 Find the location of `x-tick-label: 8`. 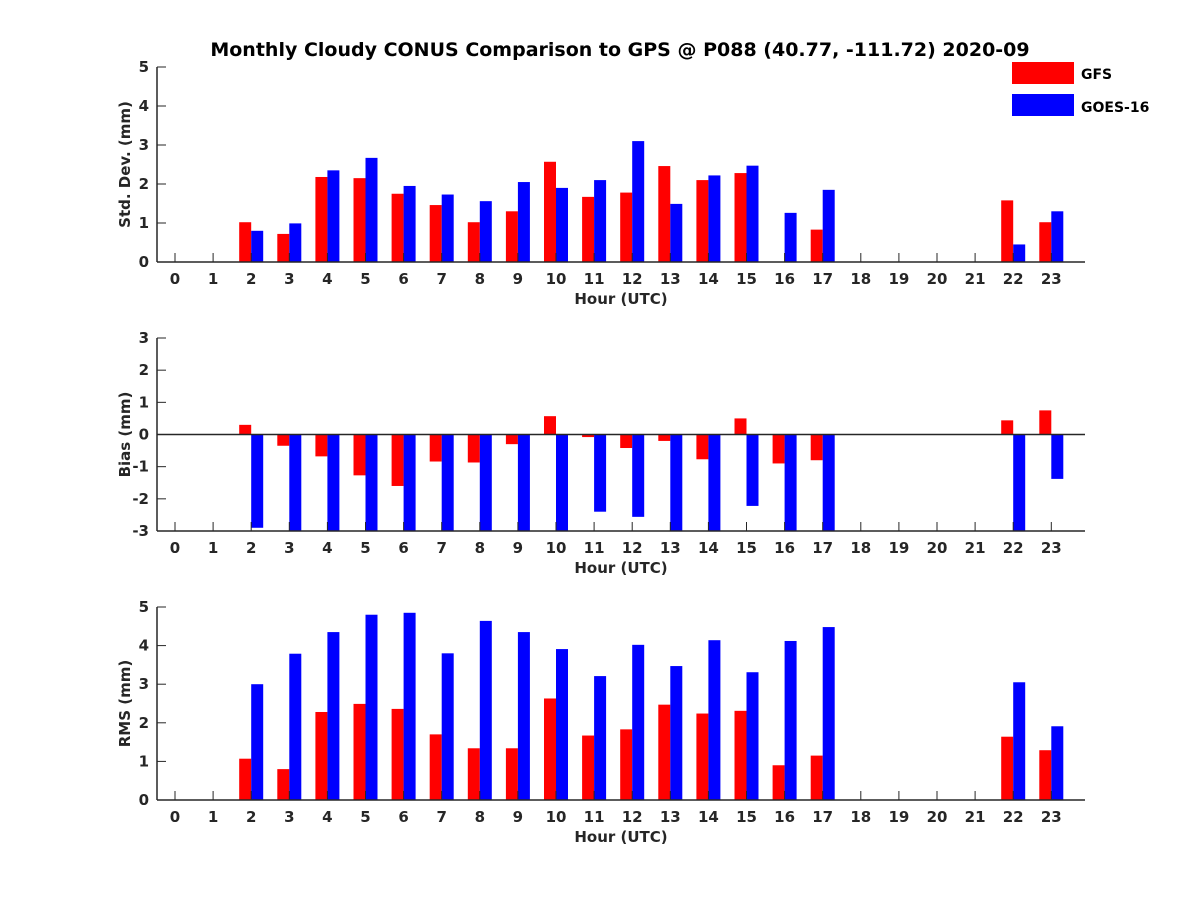

x-tick-label: 8 is located at coordinates (480, 279).